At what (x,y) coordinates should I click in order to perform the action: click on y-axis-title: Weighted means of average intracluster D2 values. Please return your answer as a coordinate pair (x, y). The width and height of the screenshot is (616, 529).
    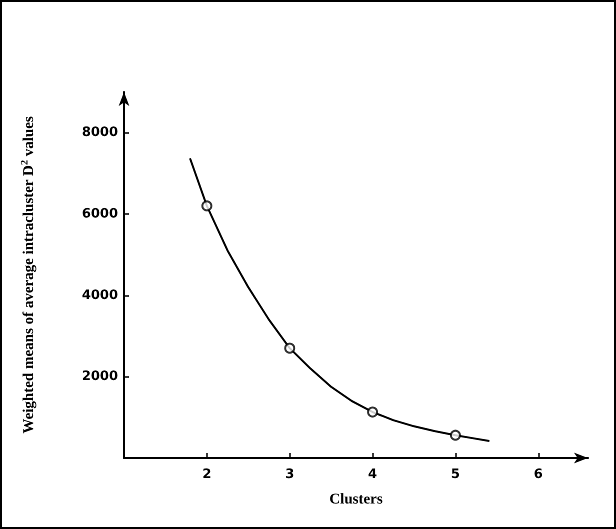
    Looking at the image, I should click on (28, 275).